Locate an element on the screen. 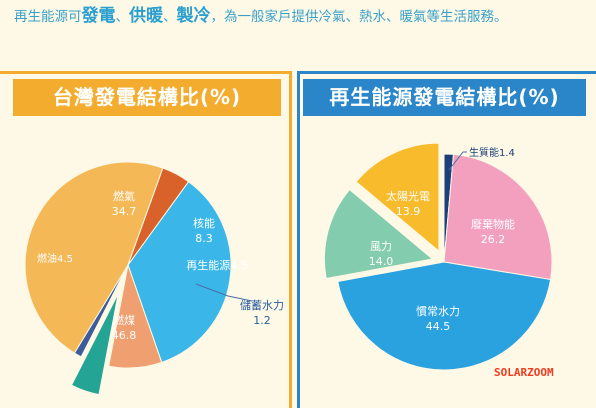 Image resolution: width=596 pixels, height=408 pixels. highlight-power: 發電 is located at coordinates (98, 16).